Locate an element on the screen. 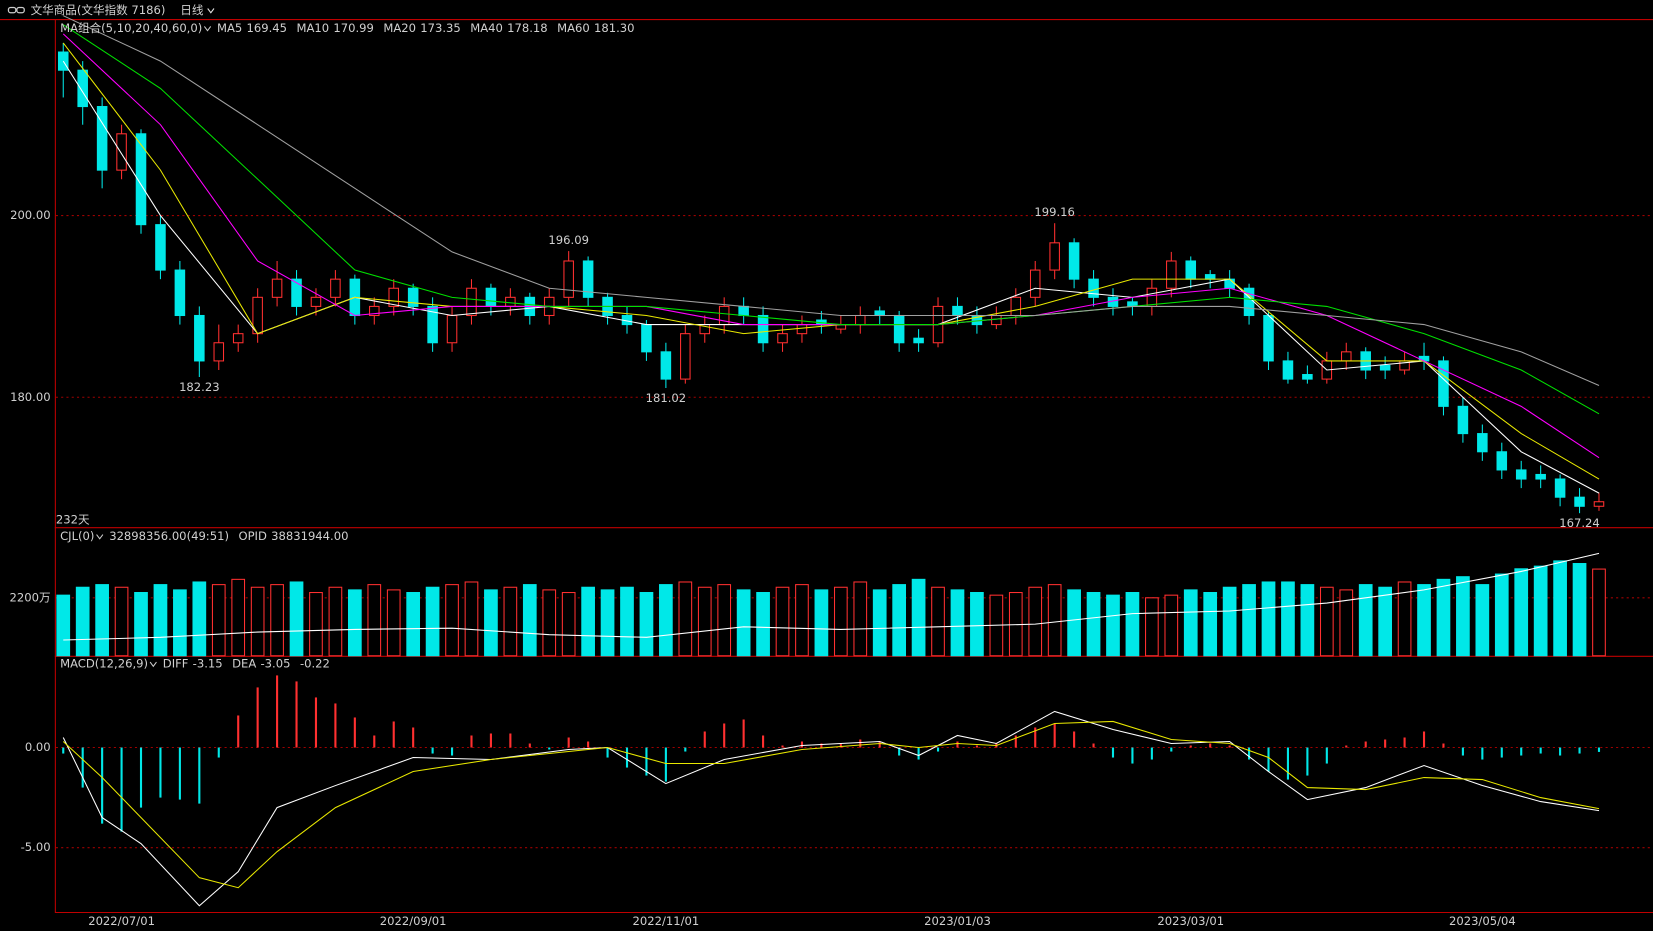 The image size is (1653, 931). legend-value: 181.30 is located at coordinates (614, 28).